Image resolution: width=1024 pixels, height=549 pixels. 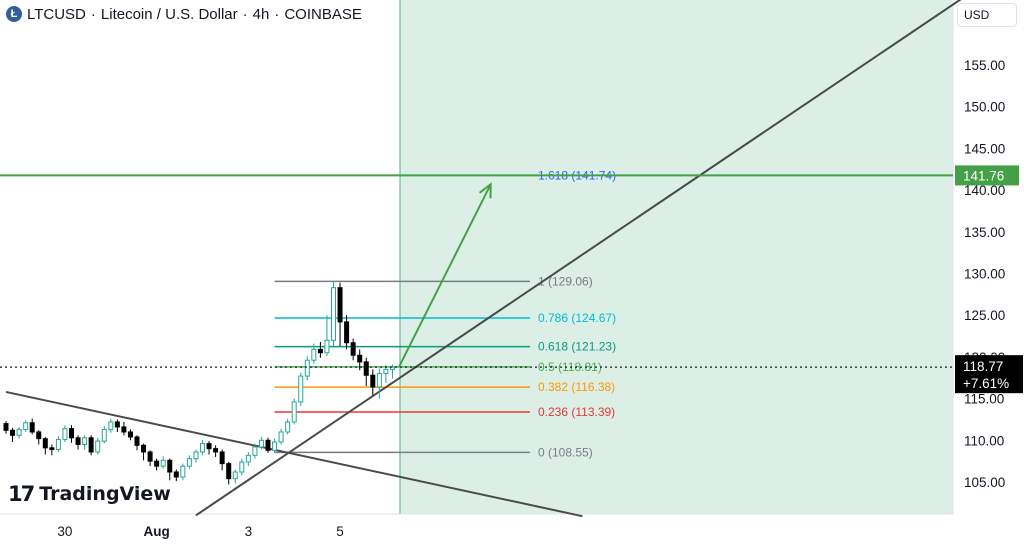 I want to click on time-tick-label: Aug, so click(x=157, y=531).